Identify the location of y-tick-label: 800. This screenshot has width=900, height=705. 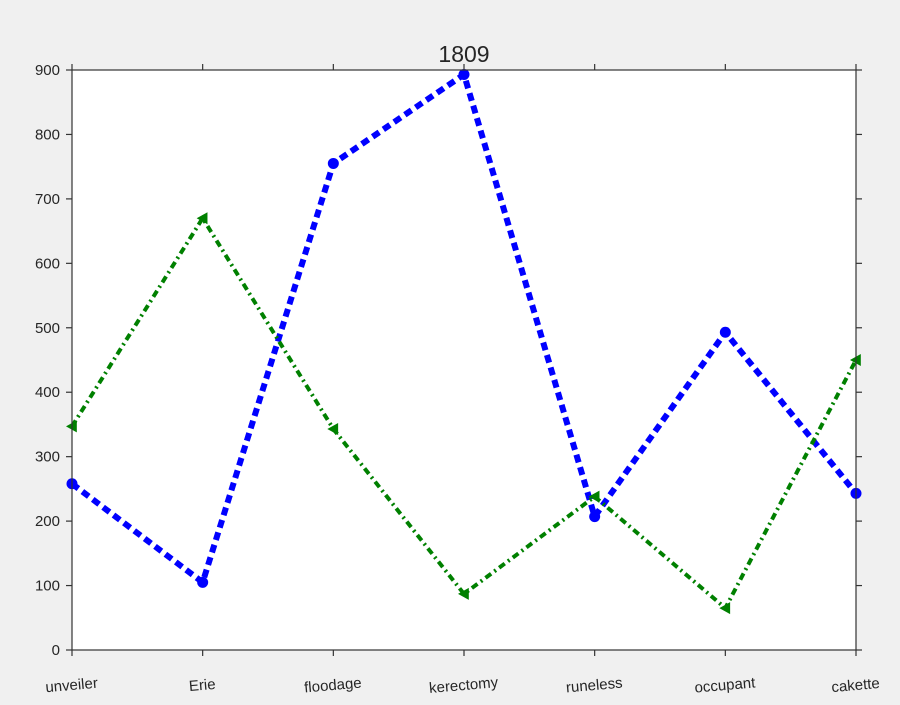
(47, 134).